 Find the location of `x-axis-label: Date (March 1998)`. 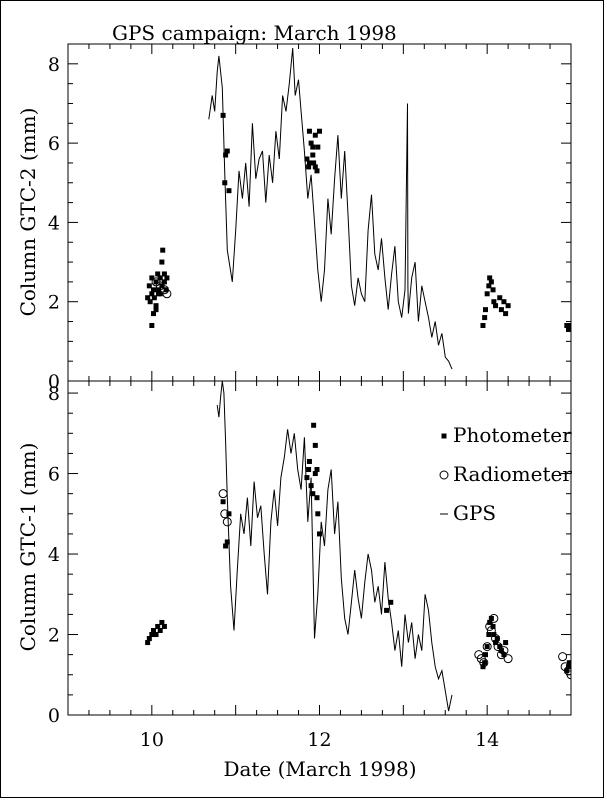

x-axis-label: Date (March 1998) is located at coordinates (319, 769).